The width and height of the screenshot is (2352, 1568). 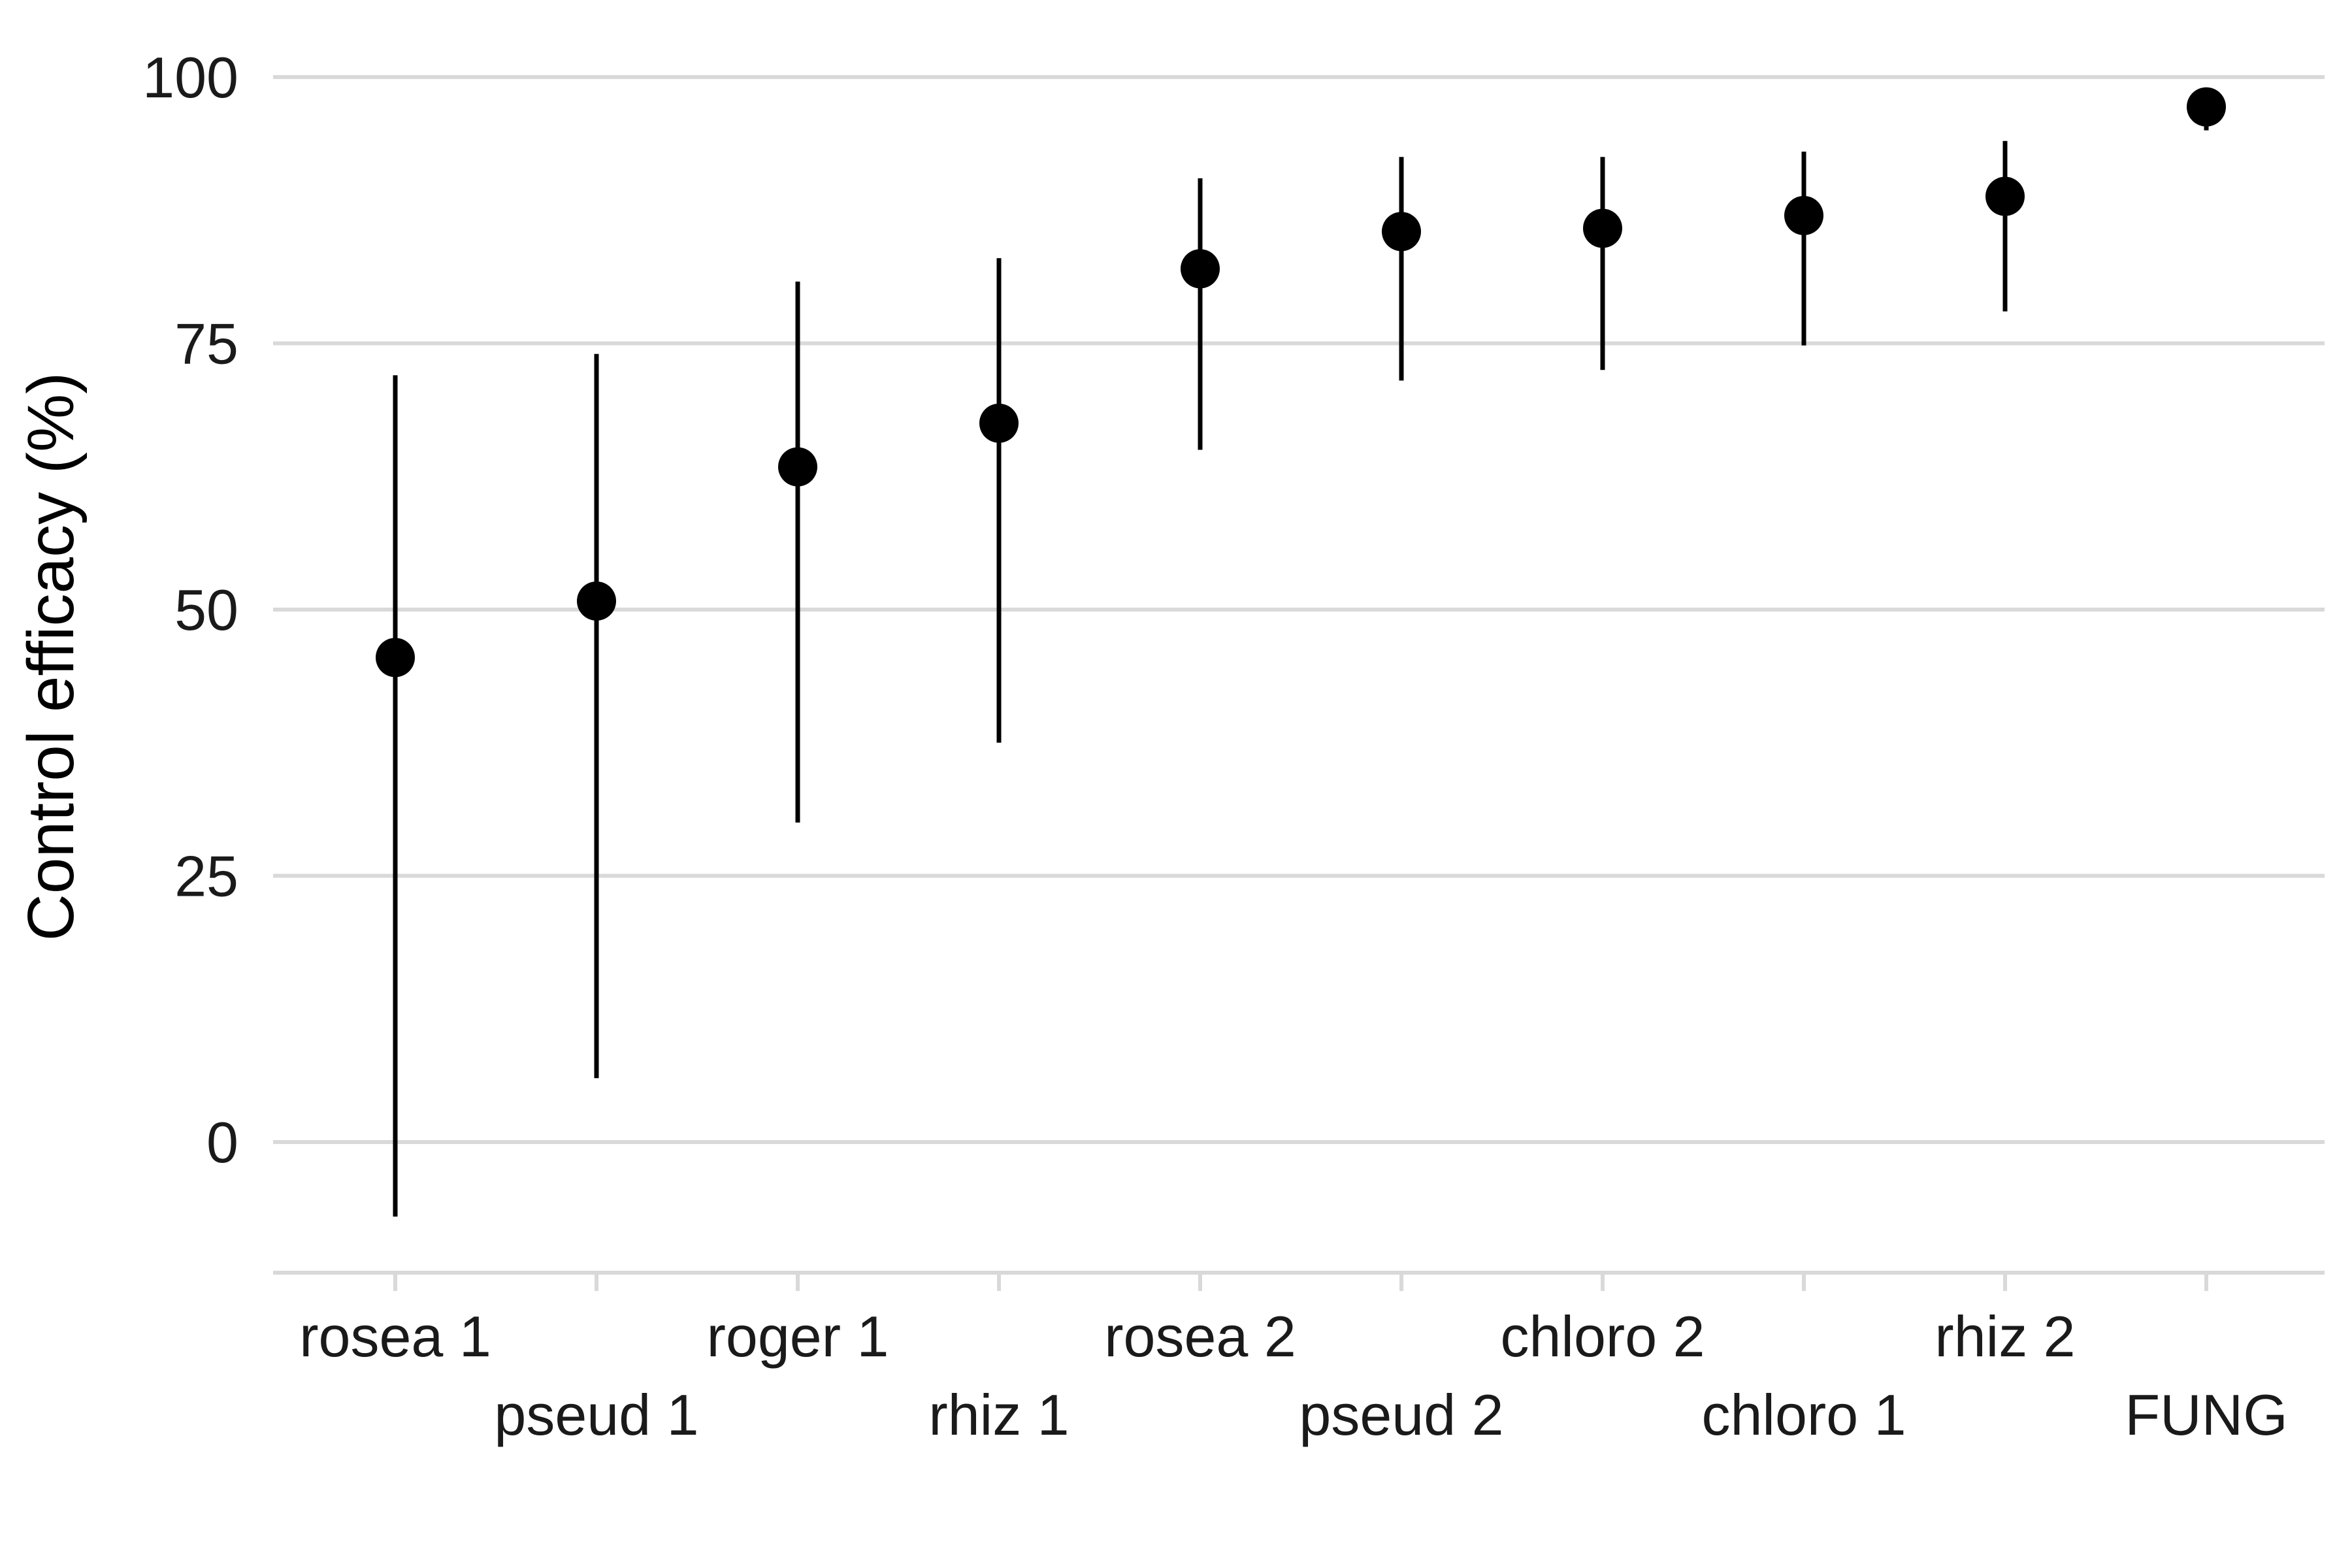 I want to click on x-tick-label: rhiz 2, so click(x=2005, y=1336).